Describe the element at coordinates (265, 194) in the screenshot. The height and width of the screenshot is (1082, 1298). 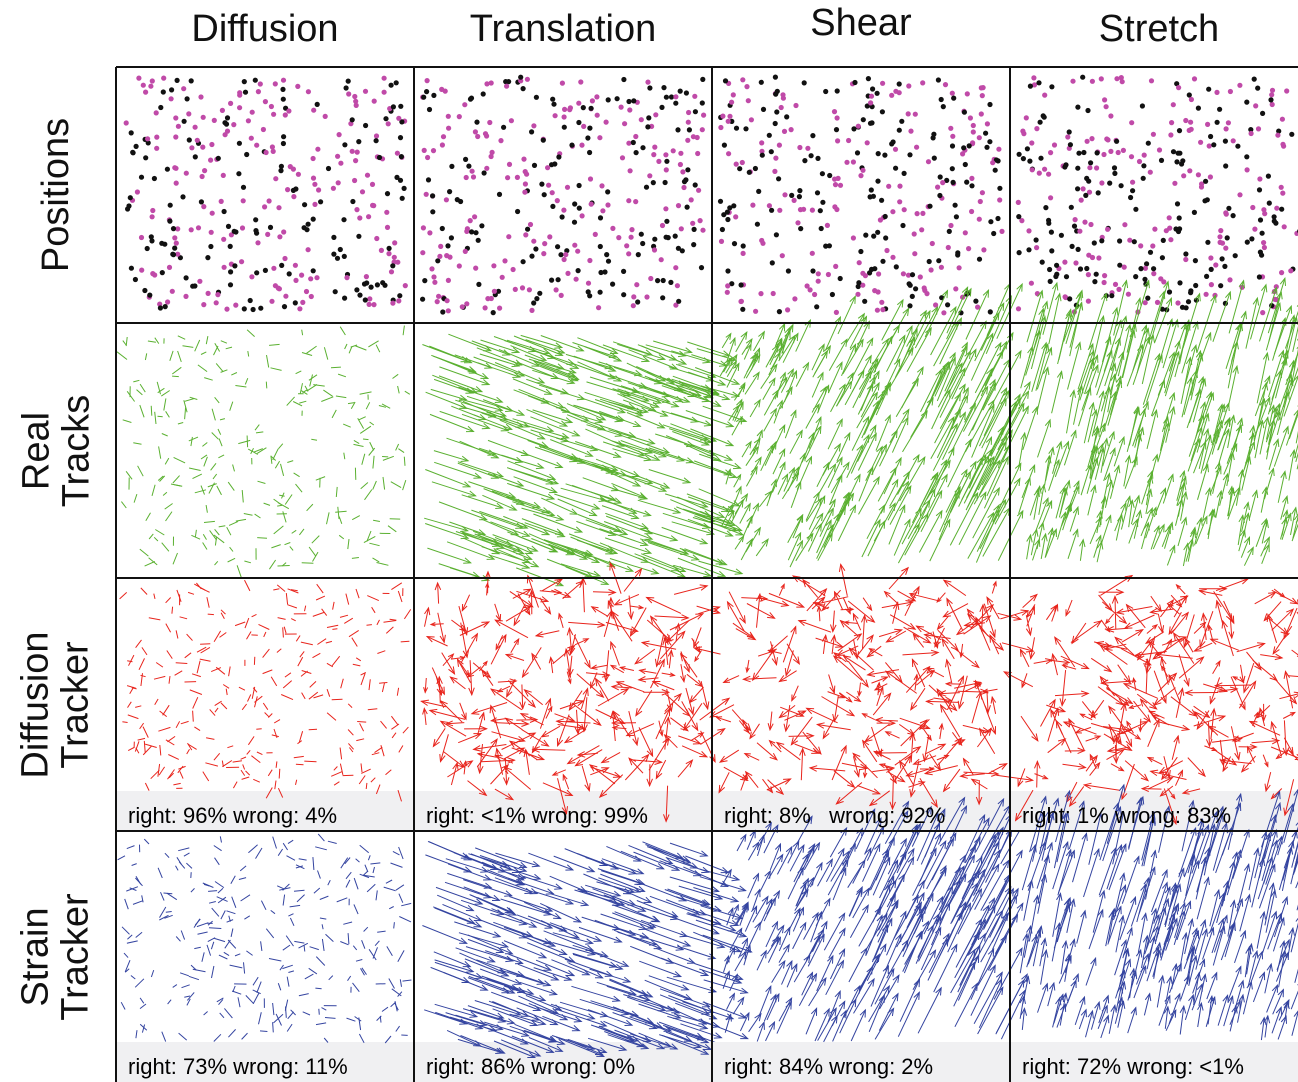
I see `panel-positions-diffusion` at that location.